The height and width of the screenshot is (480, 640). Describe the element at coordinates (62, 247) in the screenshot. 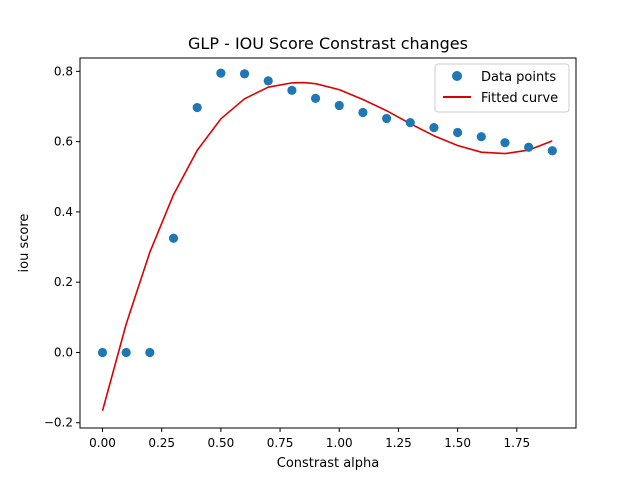

I see `y-axis-ticks: −0.2 0.0 0.2 0.4 0.6 0.8` at that location.